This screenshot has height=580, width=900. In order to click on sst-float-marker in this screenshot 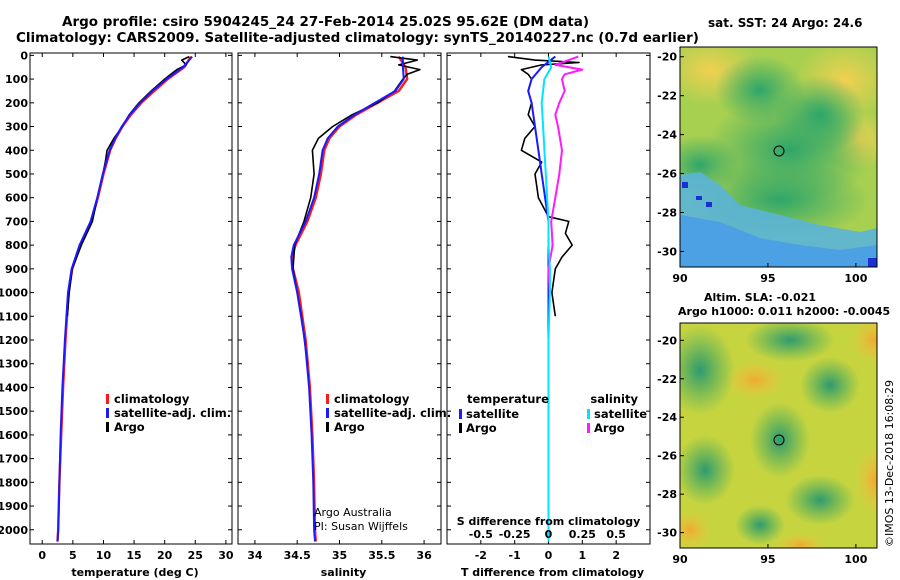, I will do `click(779, 151)`.